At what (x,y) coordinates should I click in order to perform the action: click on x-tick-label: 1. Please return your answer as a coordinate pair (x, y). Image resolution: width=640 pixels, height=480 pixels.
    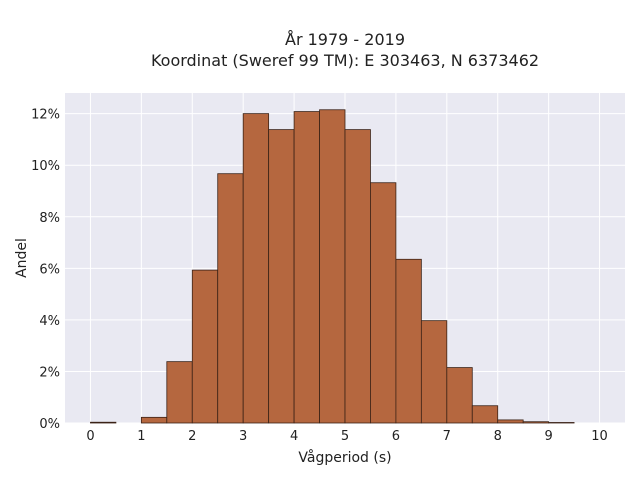
    Looking at the image, I should click on (141, 436).